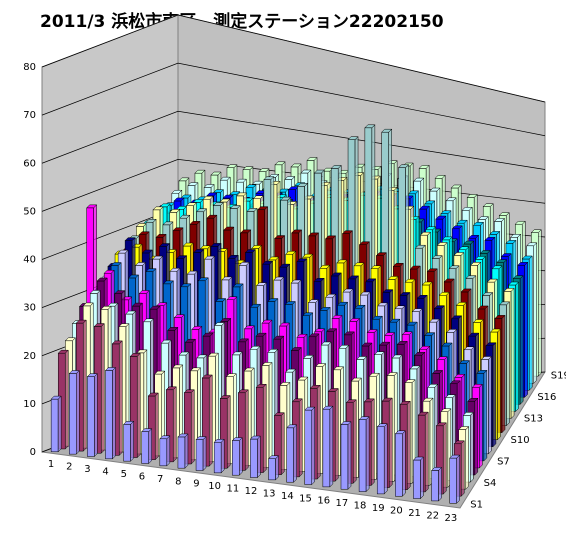 This screenshot has height=535, width=566. Describe the element at coordinates (546, 397) in the screenshot. I see `series-label: S16` at that location.